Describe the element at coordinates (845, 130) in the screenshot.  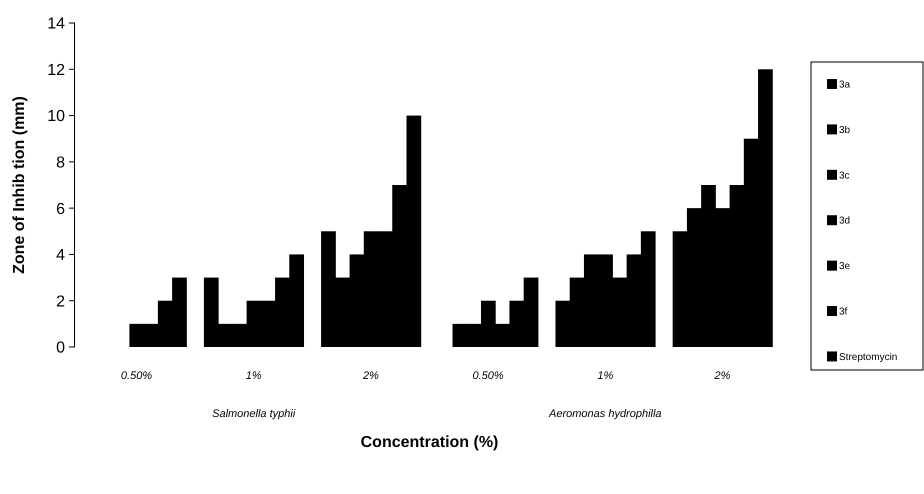
I see `legend-label: 3b` at that location.